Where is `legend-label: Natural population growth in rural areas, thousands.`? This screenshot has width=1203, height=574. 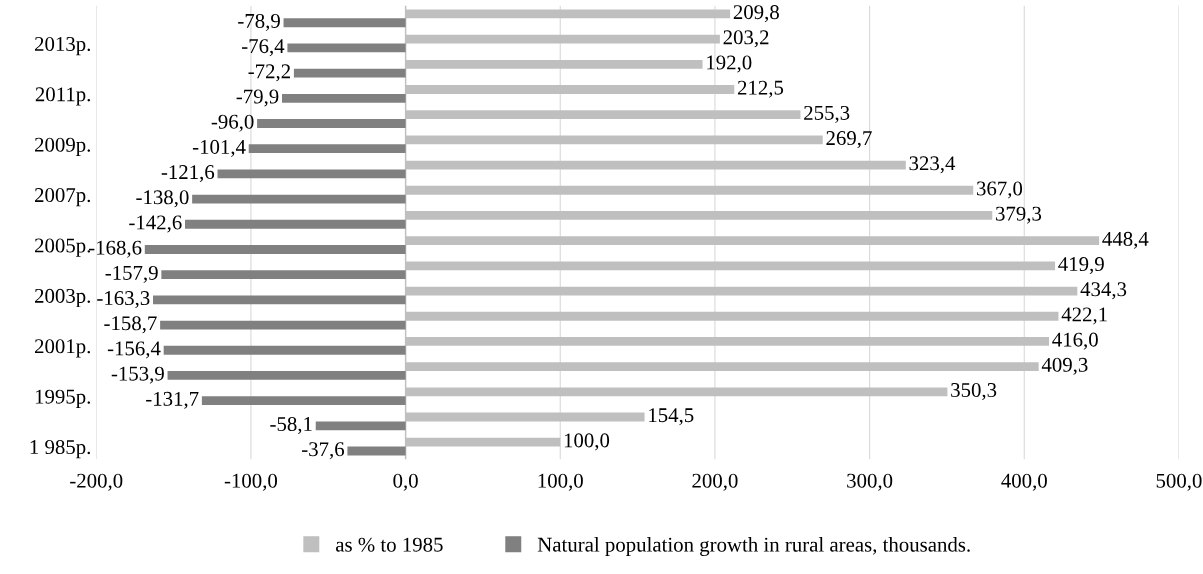 legend-label: Natural population growth in rural areas, thousands. is located at coordinates (753, 546).